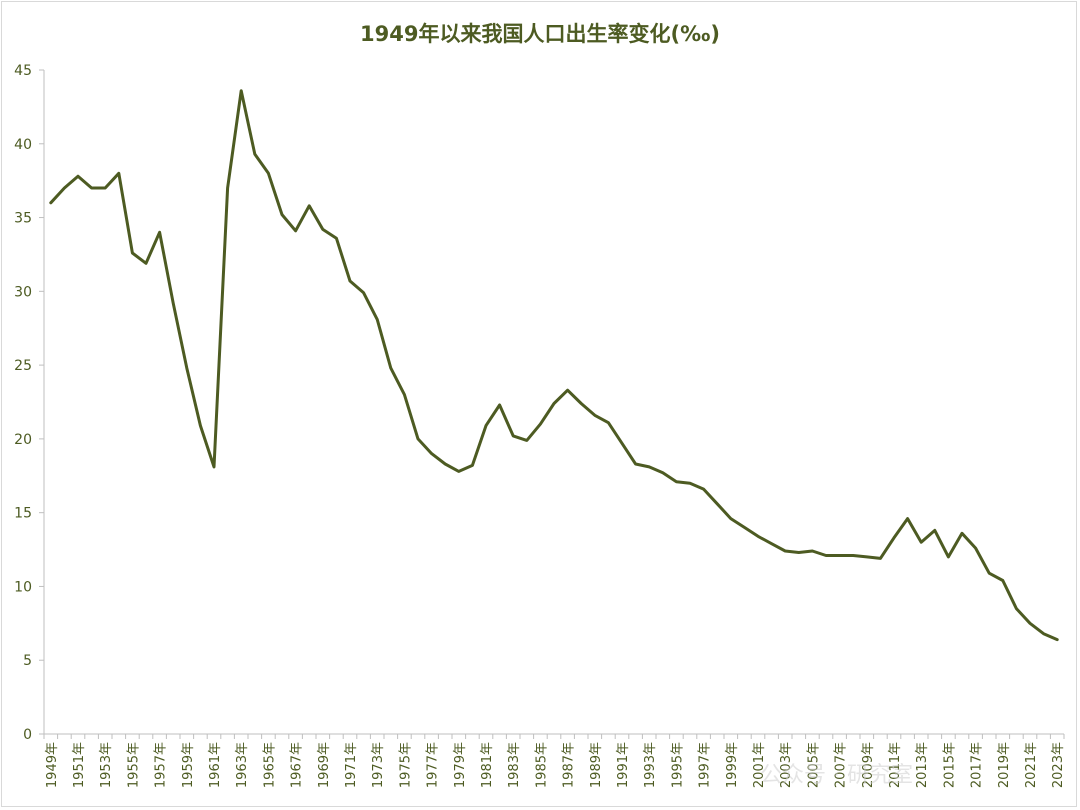  Describe the element at coordinates (813, 765) in the screenshot. I see `x-tick-label: 2005年` at that location.